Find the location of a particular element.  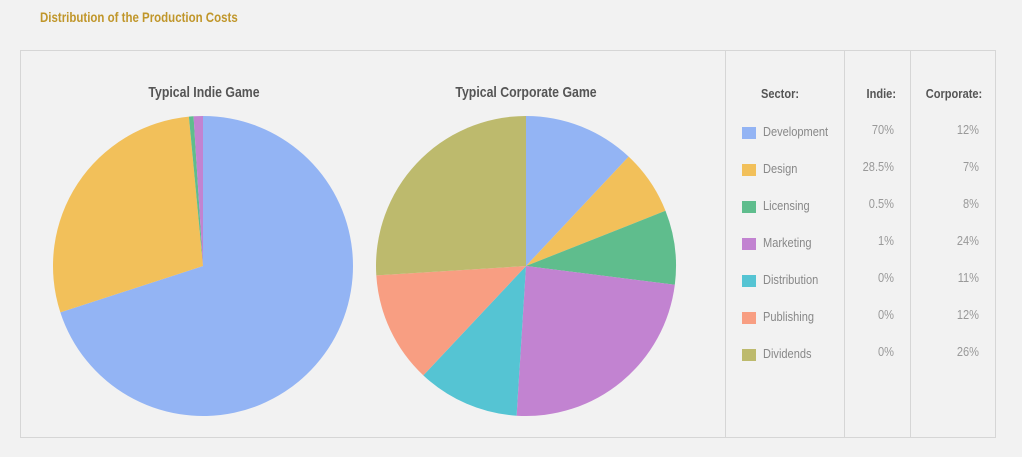

corporate-value-cell: 11% is located at coordinates (968, 277).